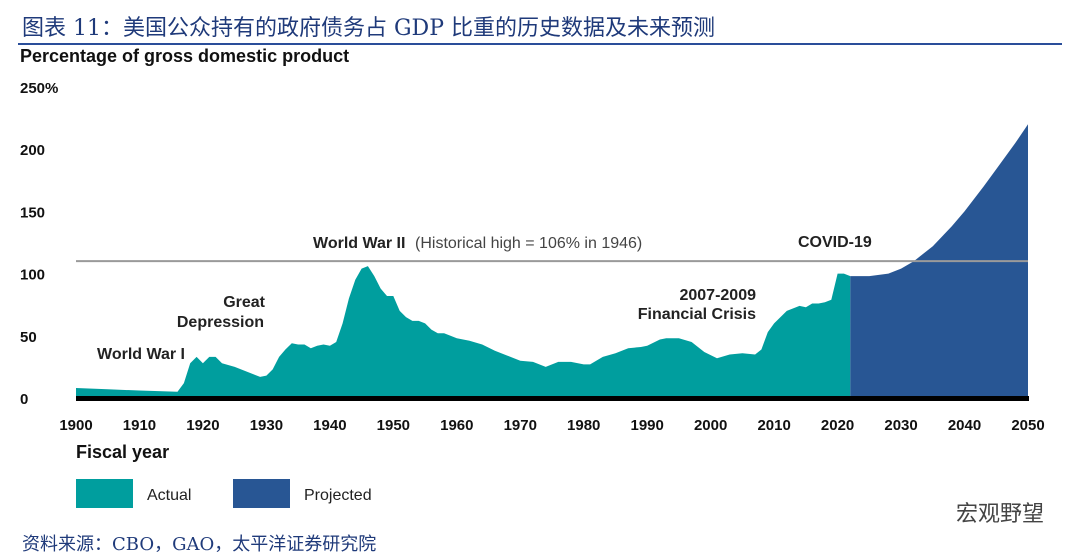  Describe the element at coordinates (266, 425) in the screenshot. I see `x-tick-label: 1930` at that location.